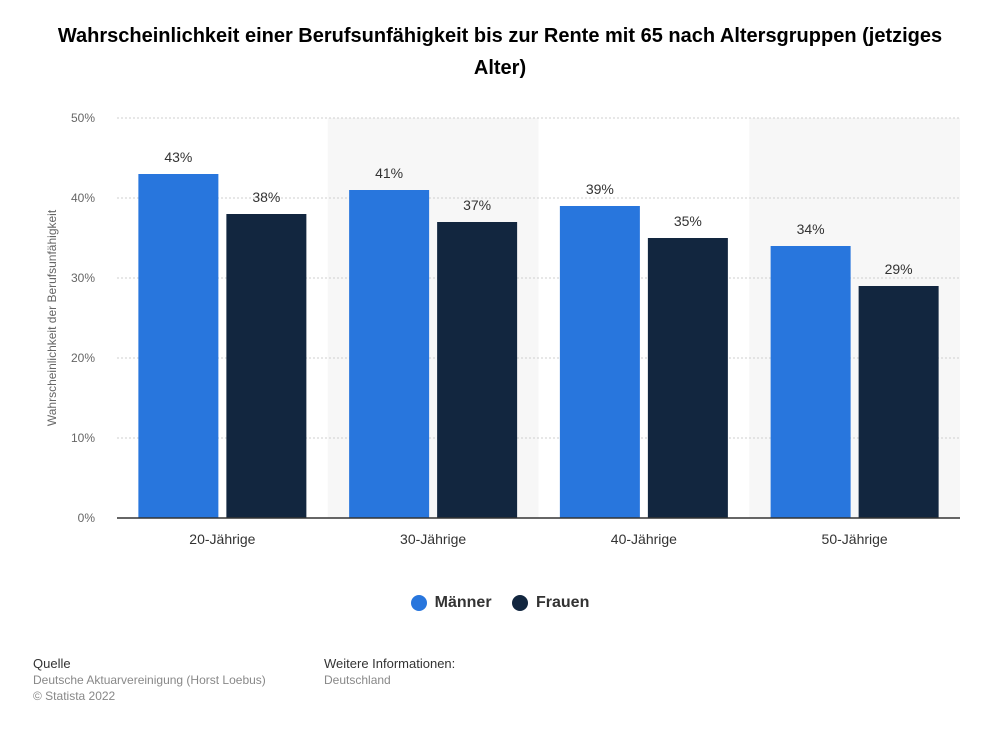  What do you see at coordinates (83, 278) in the screenshot?
I see `y-tick-label: 30%` at bounding box center [83, 278].